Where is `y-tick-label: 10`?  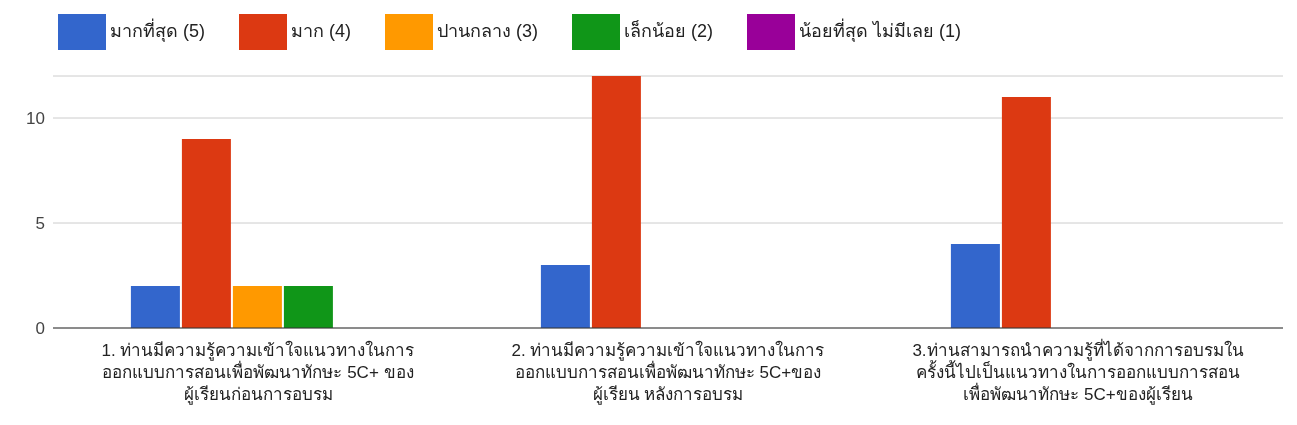
y-tick-label: 10 is located at coordinates (35, 119).